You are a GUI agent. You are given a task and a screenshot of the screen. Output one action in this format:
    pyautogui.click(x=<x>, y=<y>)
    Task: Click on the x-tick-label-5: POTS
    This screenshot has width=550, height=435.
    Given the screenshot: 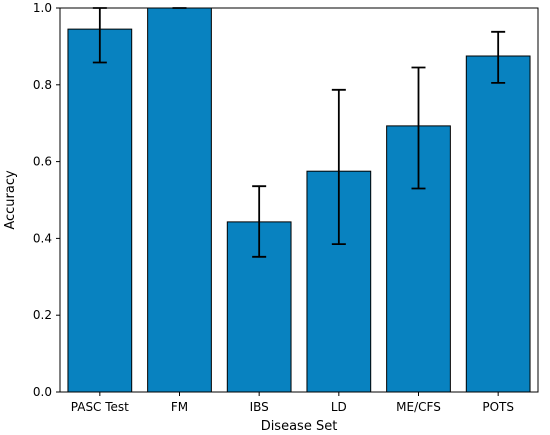 What is the action you would take?
    pyautogui.click(x=498, y=407)
    